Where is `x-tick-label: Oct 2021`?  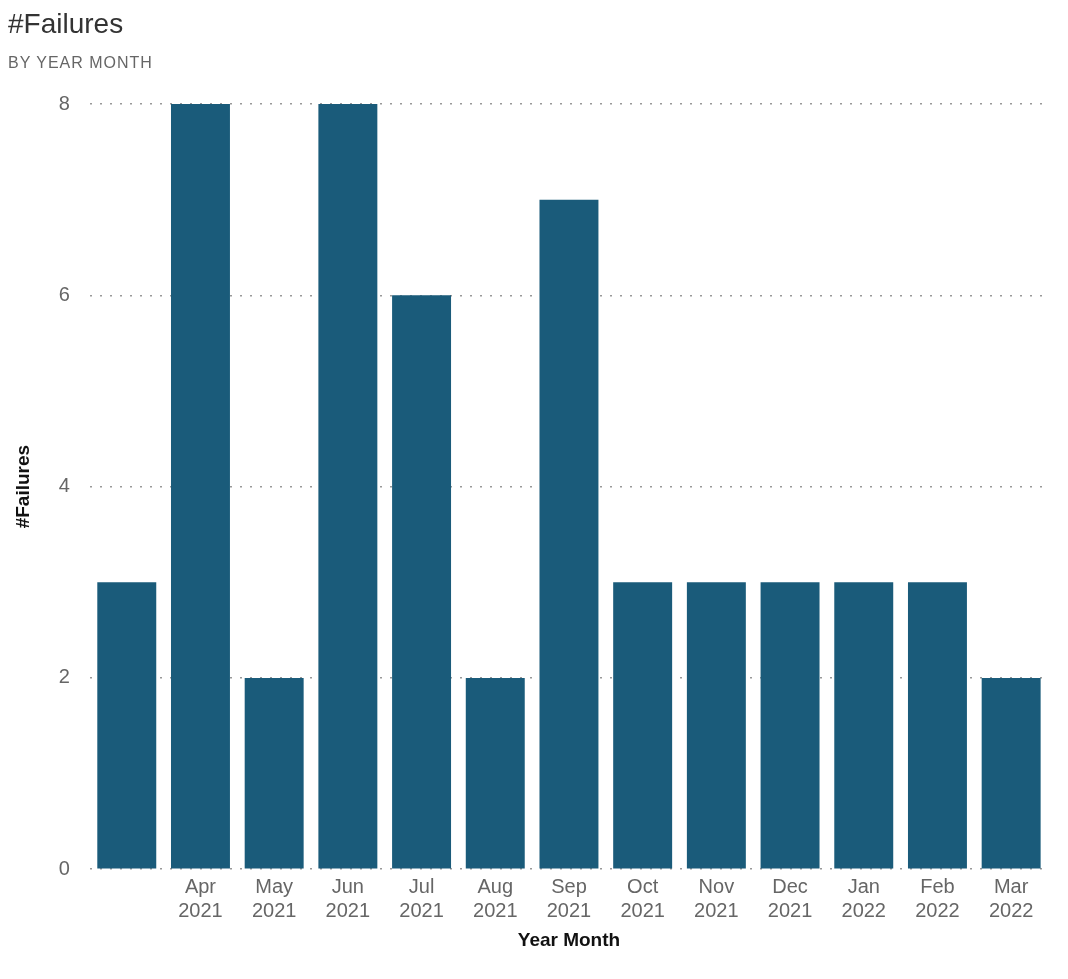 x-tick-label: Oct 2021 is located at coordinates (642, 897).